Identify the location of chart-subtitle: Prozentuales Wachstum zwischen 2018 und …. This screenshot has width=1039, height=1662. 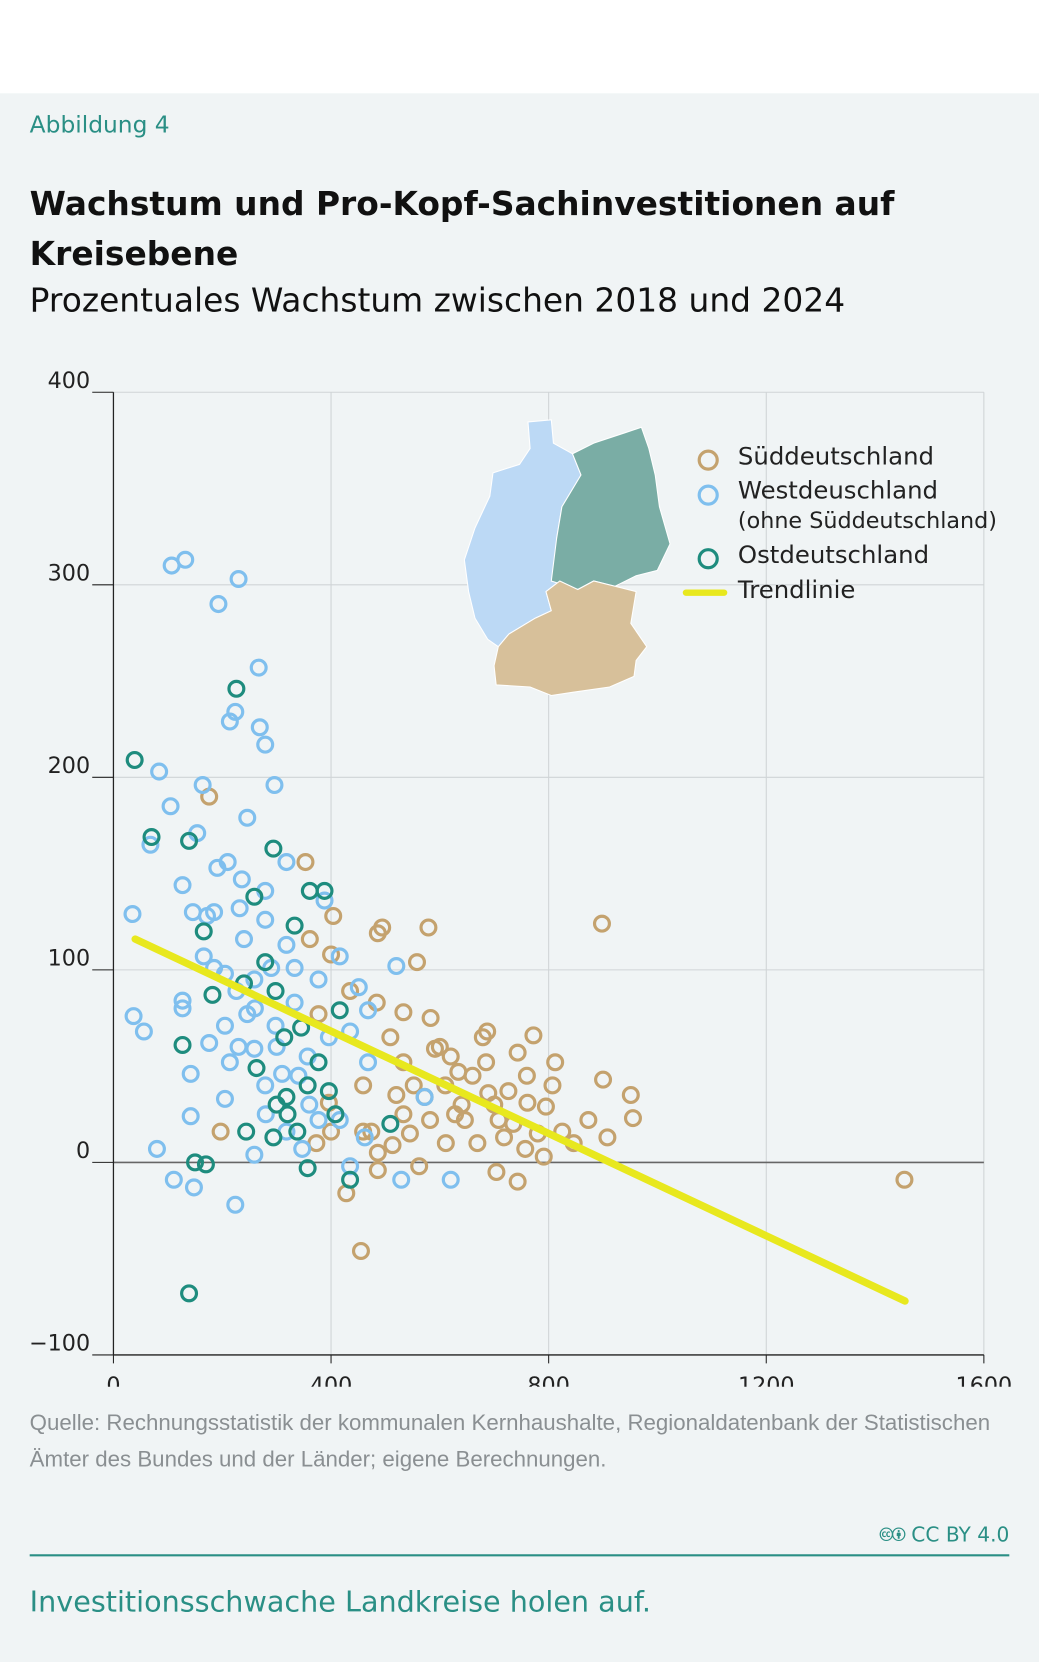
(437, 301).